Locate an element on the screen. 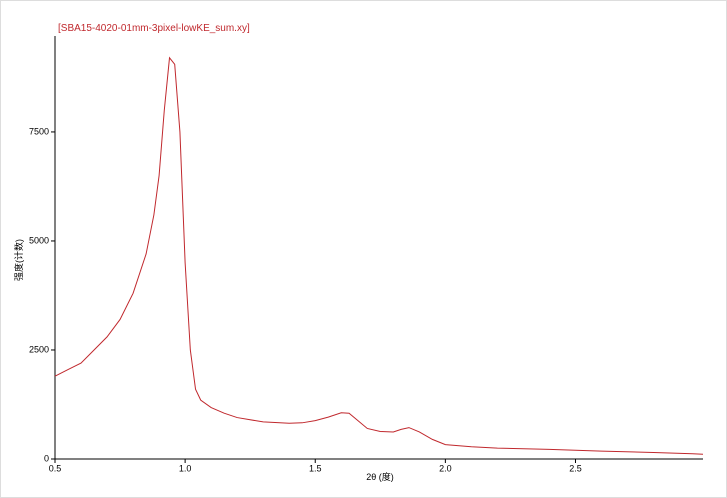  x-tick-label: 2.5 is located at coordinates (575, 468).